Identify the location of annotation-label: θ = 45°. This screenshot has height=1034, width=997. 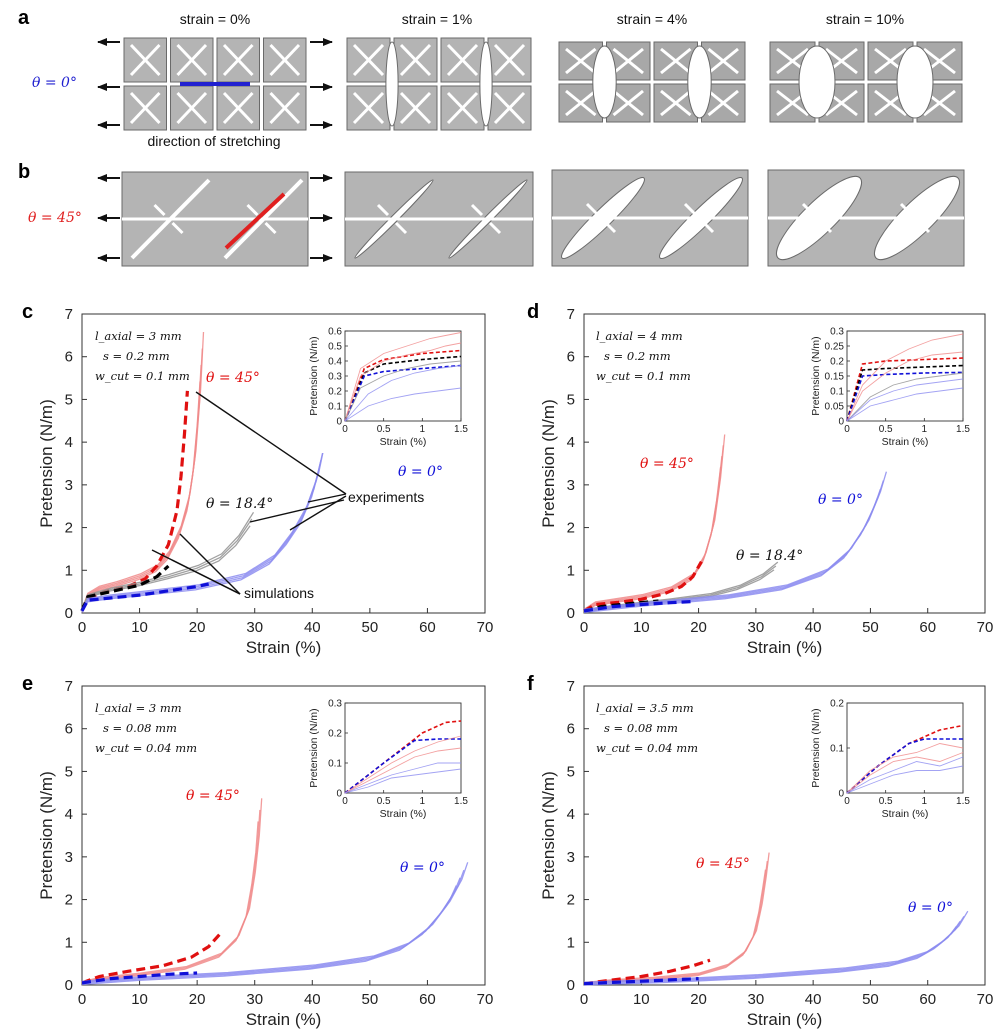
(233, 378).